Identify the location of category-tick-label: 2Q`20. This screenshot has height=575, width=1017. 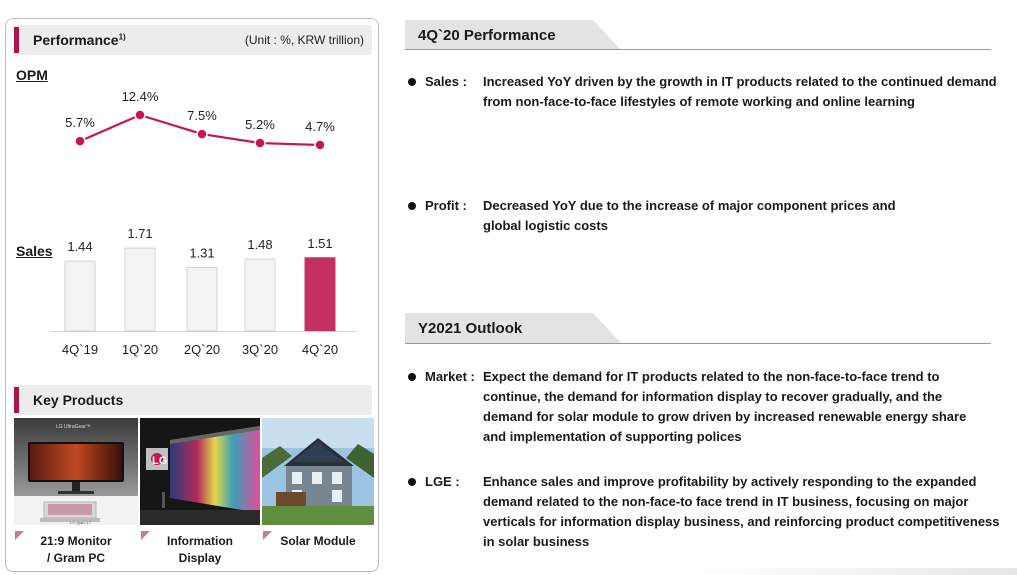
(202, 349).